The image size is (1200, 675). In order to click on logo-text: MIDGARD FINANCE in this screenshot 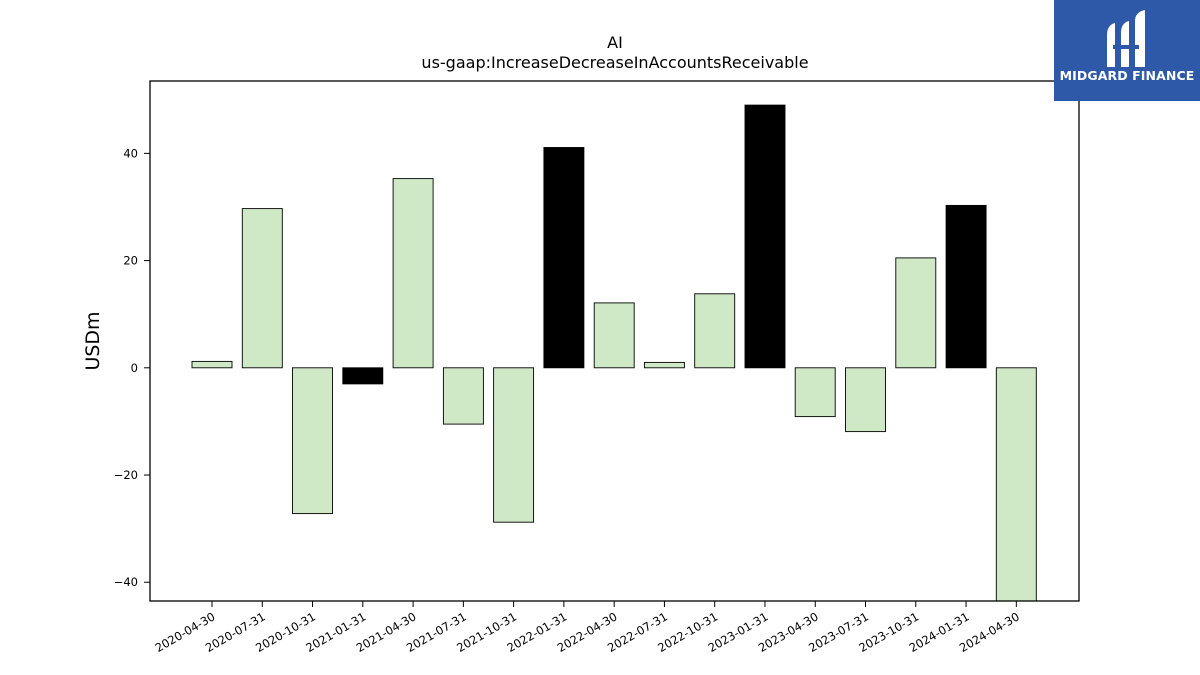, I will do `click(1127, 75)`.